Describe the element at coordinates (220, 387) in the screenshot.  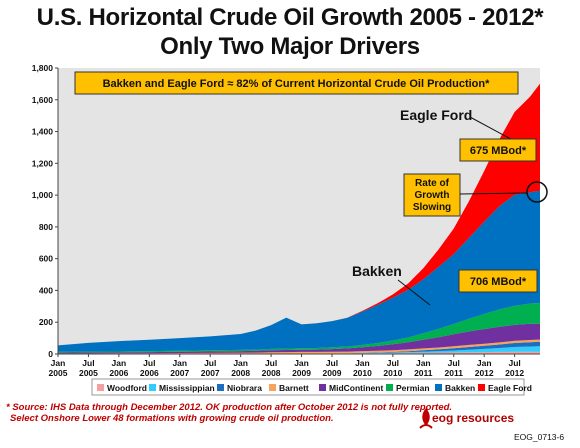
I see `legend-swatch-niobrara` at that location.